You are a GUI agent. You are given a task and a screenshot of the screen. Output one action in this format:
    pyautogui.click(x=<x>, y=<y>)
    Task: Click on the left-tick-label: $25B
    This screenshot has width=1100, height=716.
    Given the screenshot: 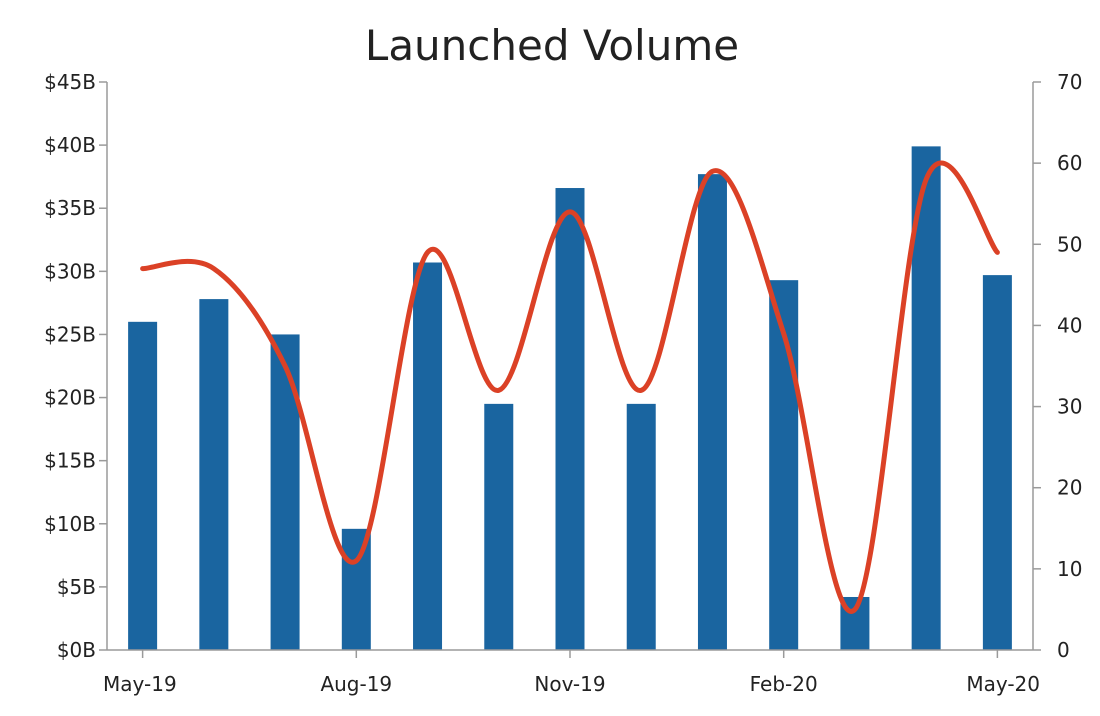 What is the action you would take?
    pyautogui.click(x=70, y=334)
    